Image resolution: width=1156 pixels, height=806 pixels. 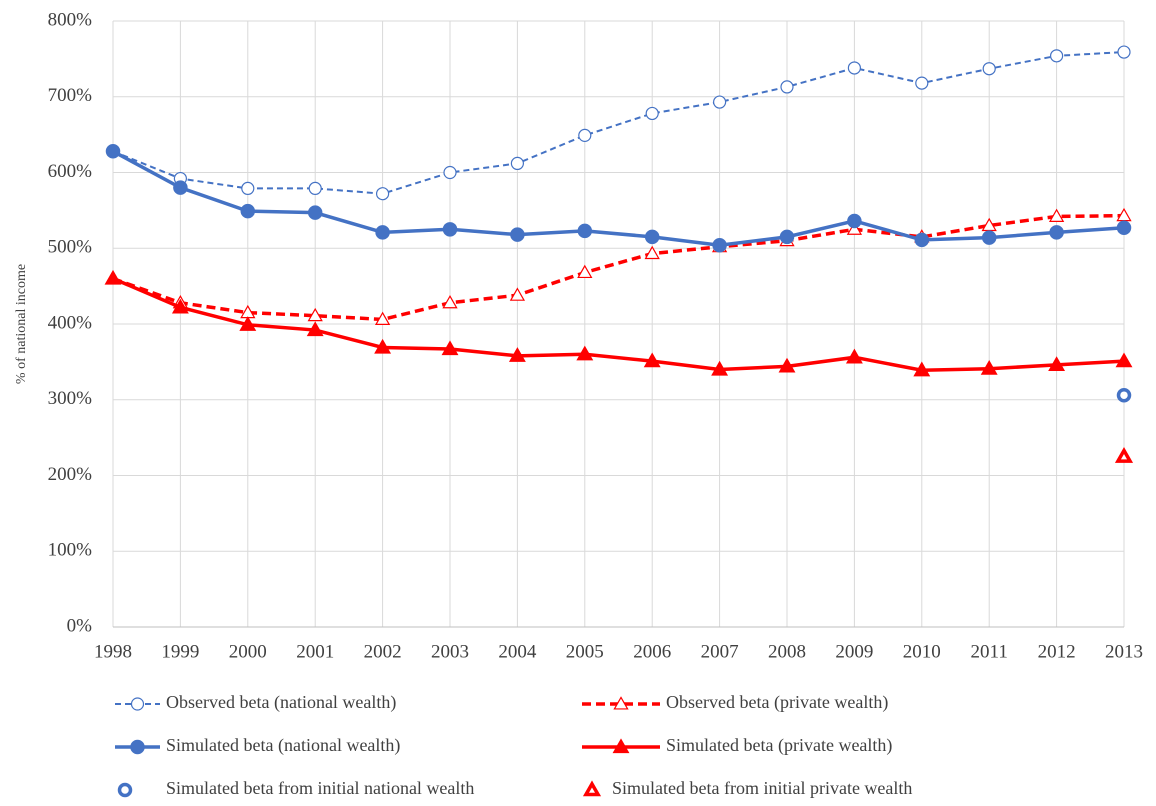 What do you see at coordinates (585, 651) in the screenshot?
I see `x-tick-label: 2005` at bounding box center [585, 651].